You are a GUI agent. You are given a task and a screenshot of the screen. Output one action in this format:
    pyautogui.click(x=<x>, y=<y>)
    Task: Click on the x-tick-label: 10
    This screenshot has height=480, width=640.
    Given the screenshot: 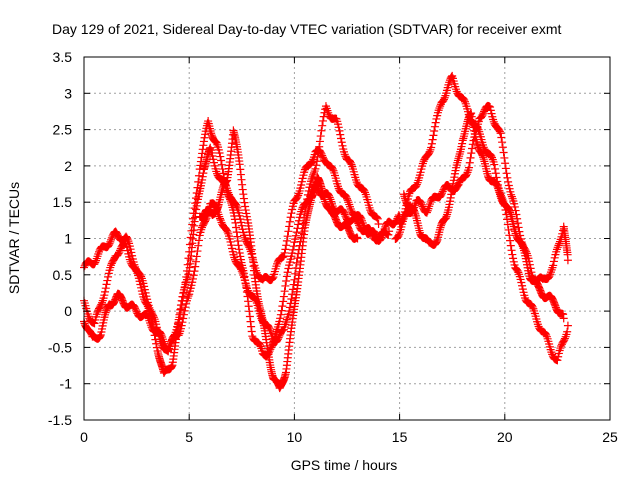 What is the action you would take?
    pyautogui.click(x=295, y=437)
    